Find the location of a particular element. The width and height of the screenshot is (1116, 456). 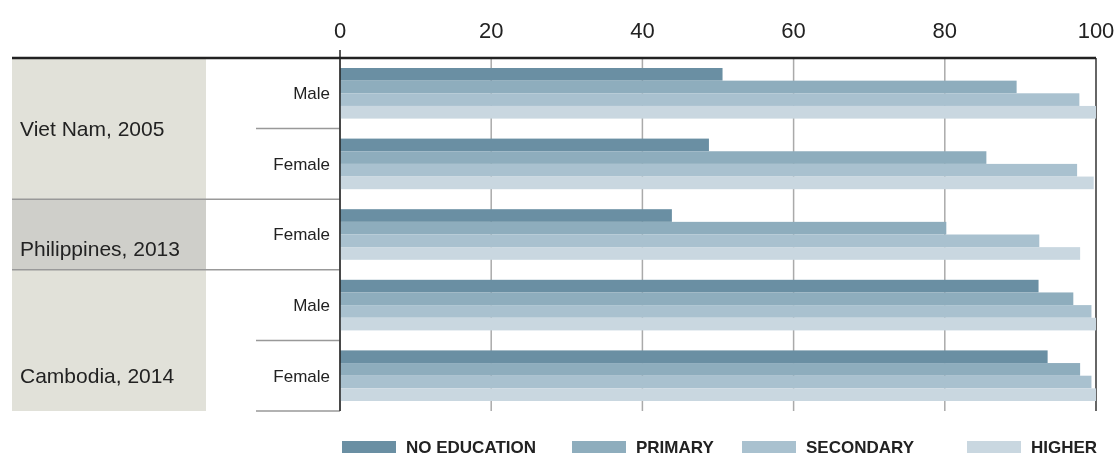

x-tick-label: 40 is located at coordinates (642, 30).